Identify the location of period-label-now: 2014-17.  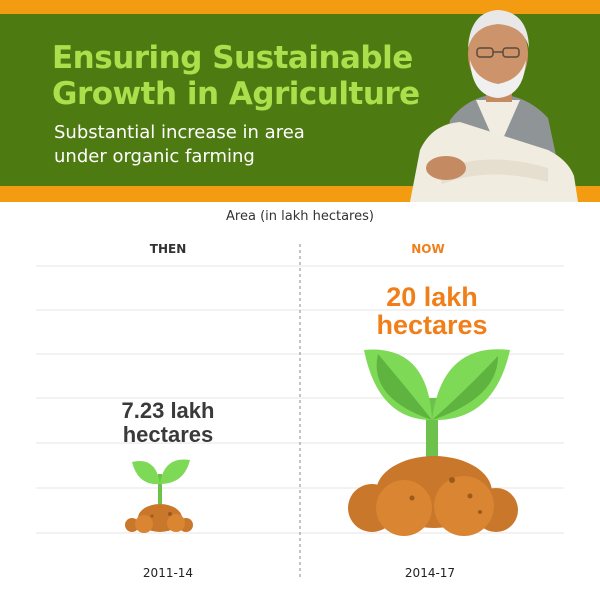
(430, 573).